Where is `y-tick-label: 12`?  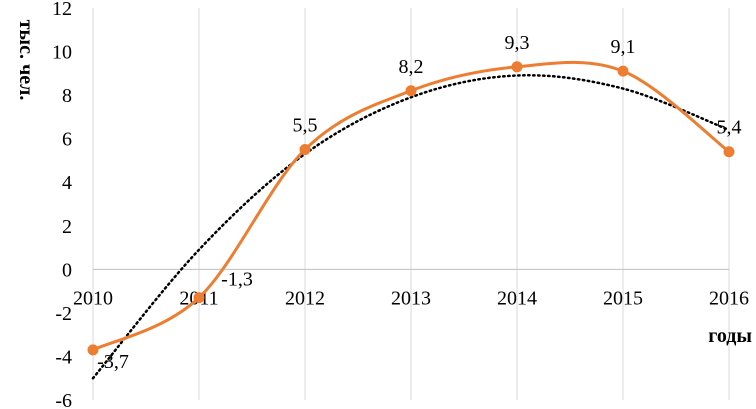 y-tick-label: 12 is located at coordinates (62, 10).